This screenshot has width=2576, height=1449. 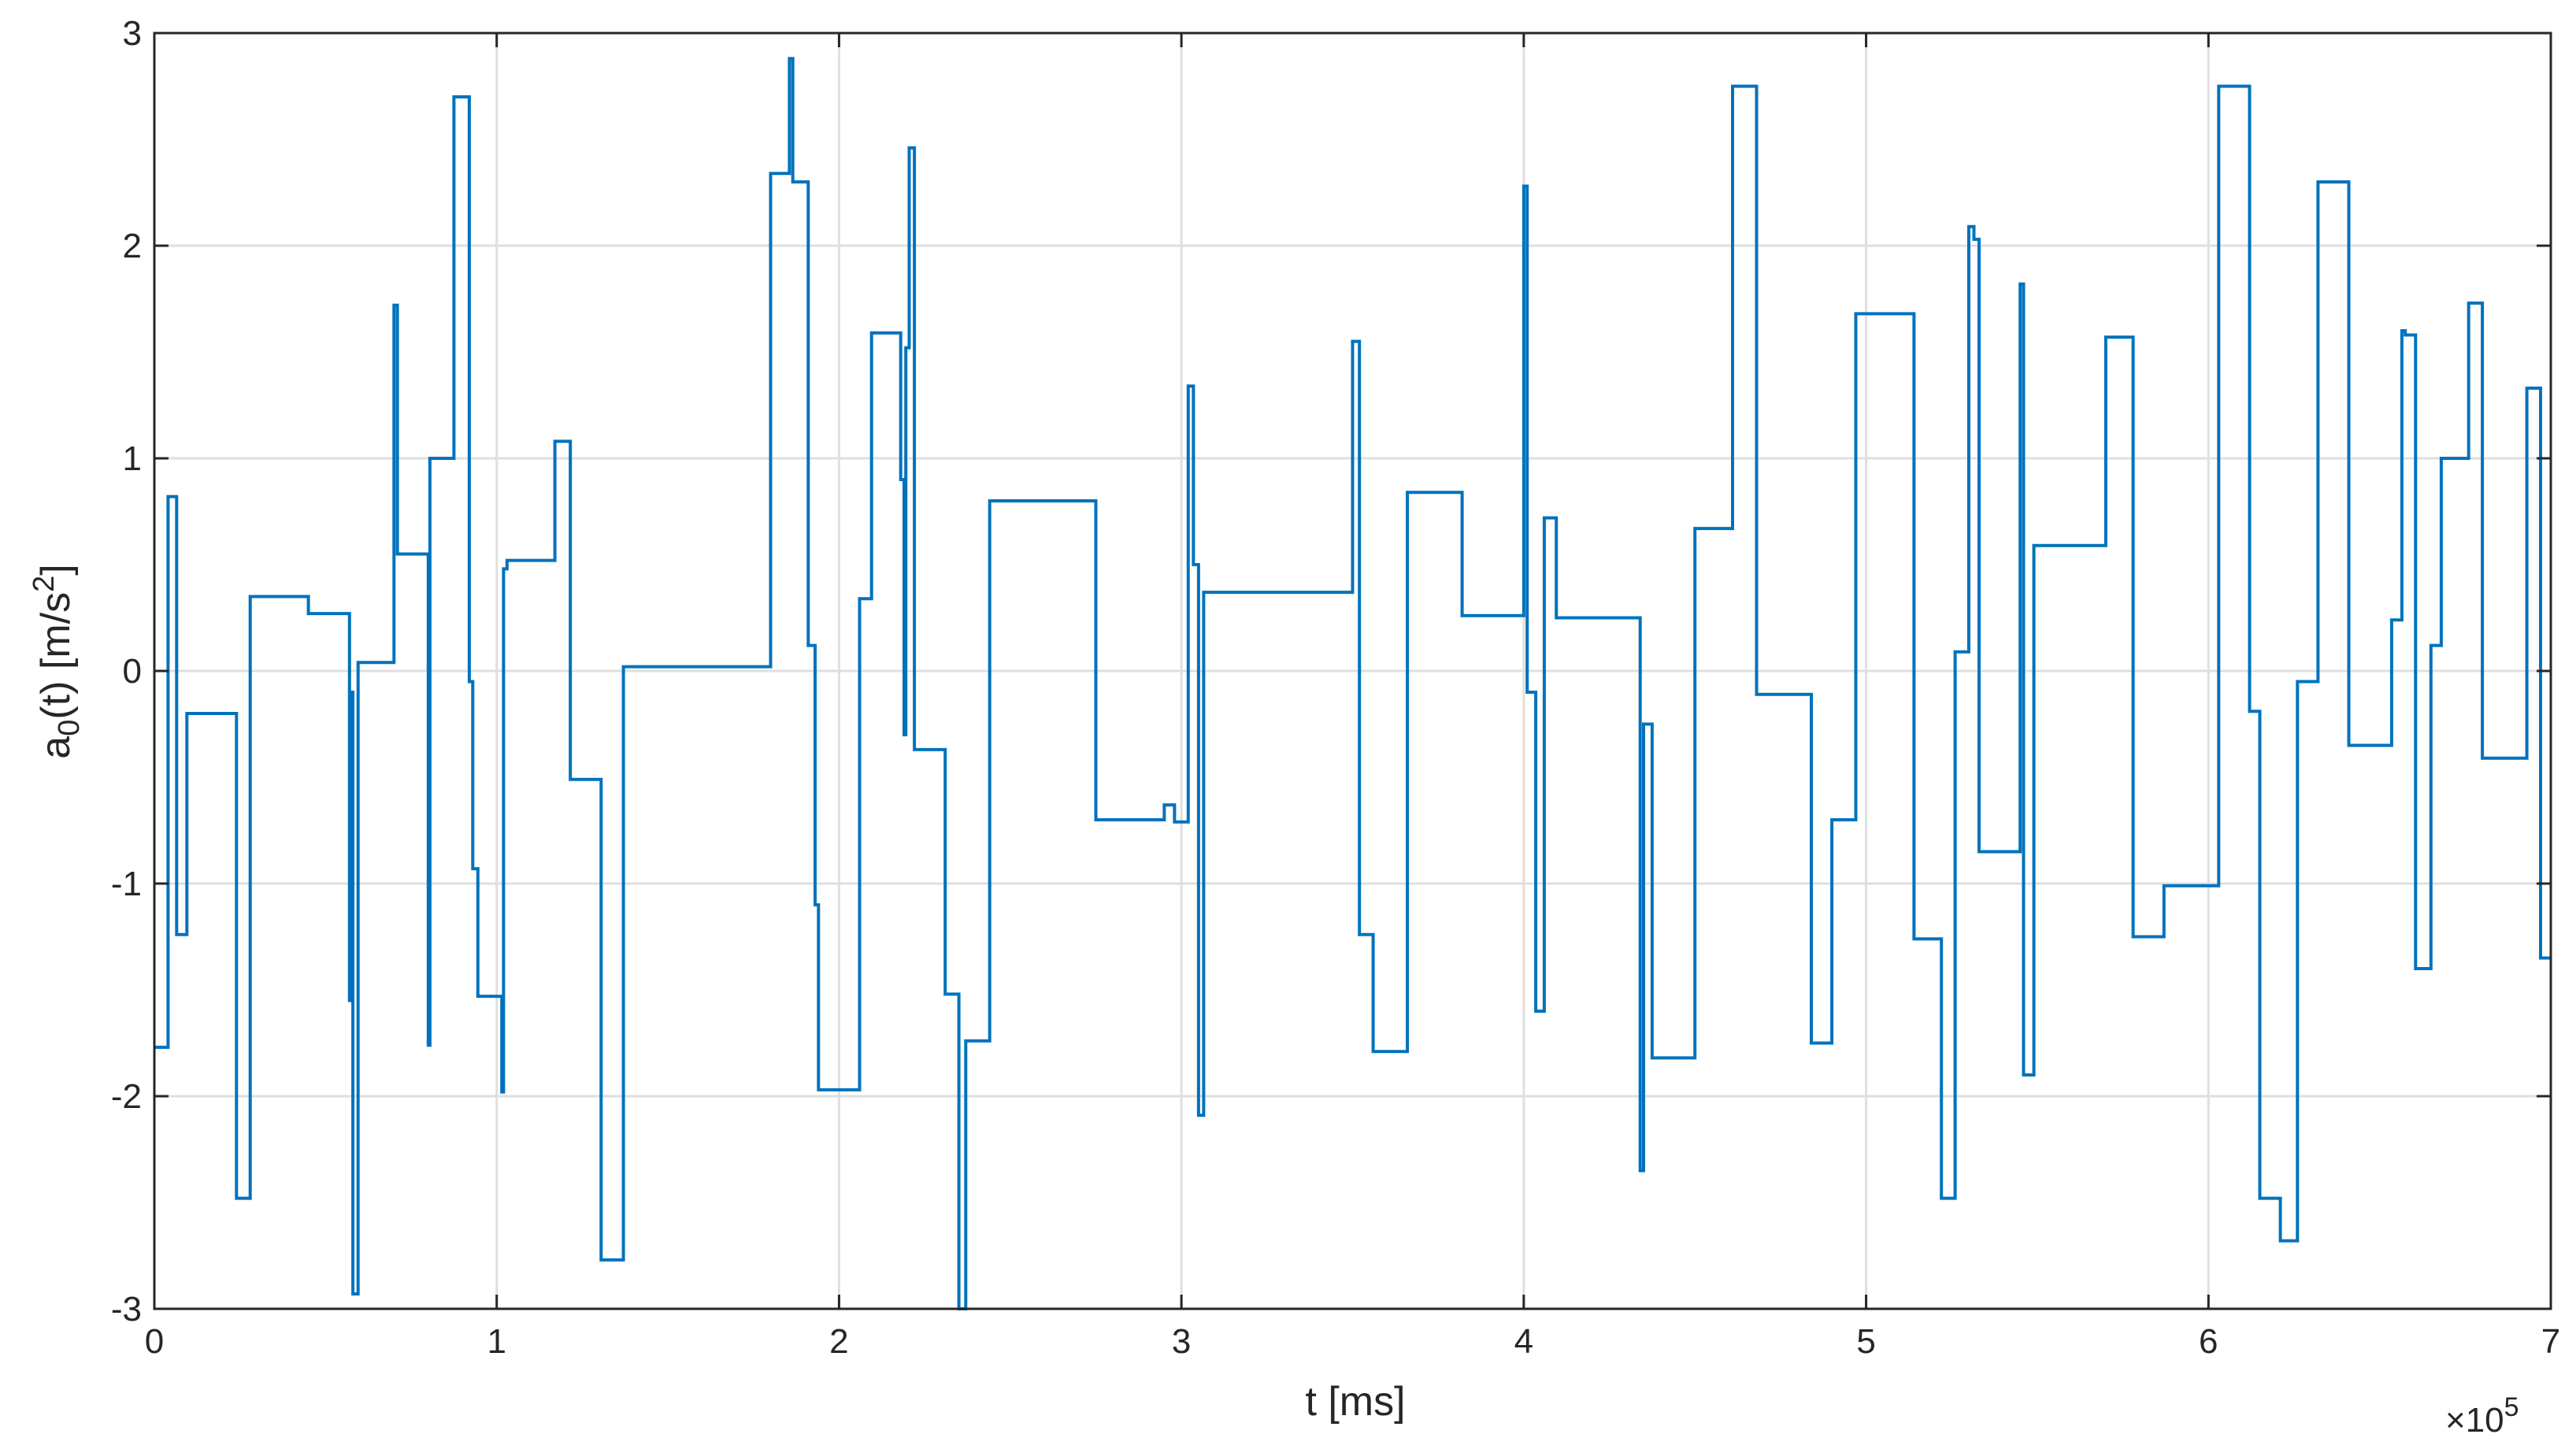 I want to click on y-tick-label: -3, so click(x=126, y=1309).